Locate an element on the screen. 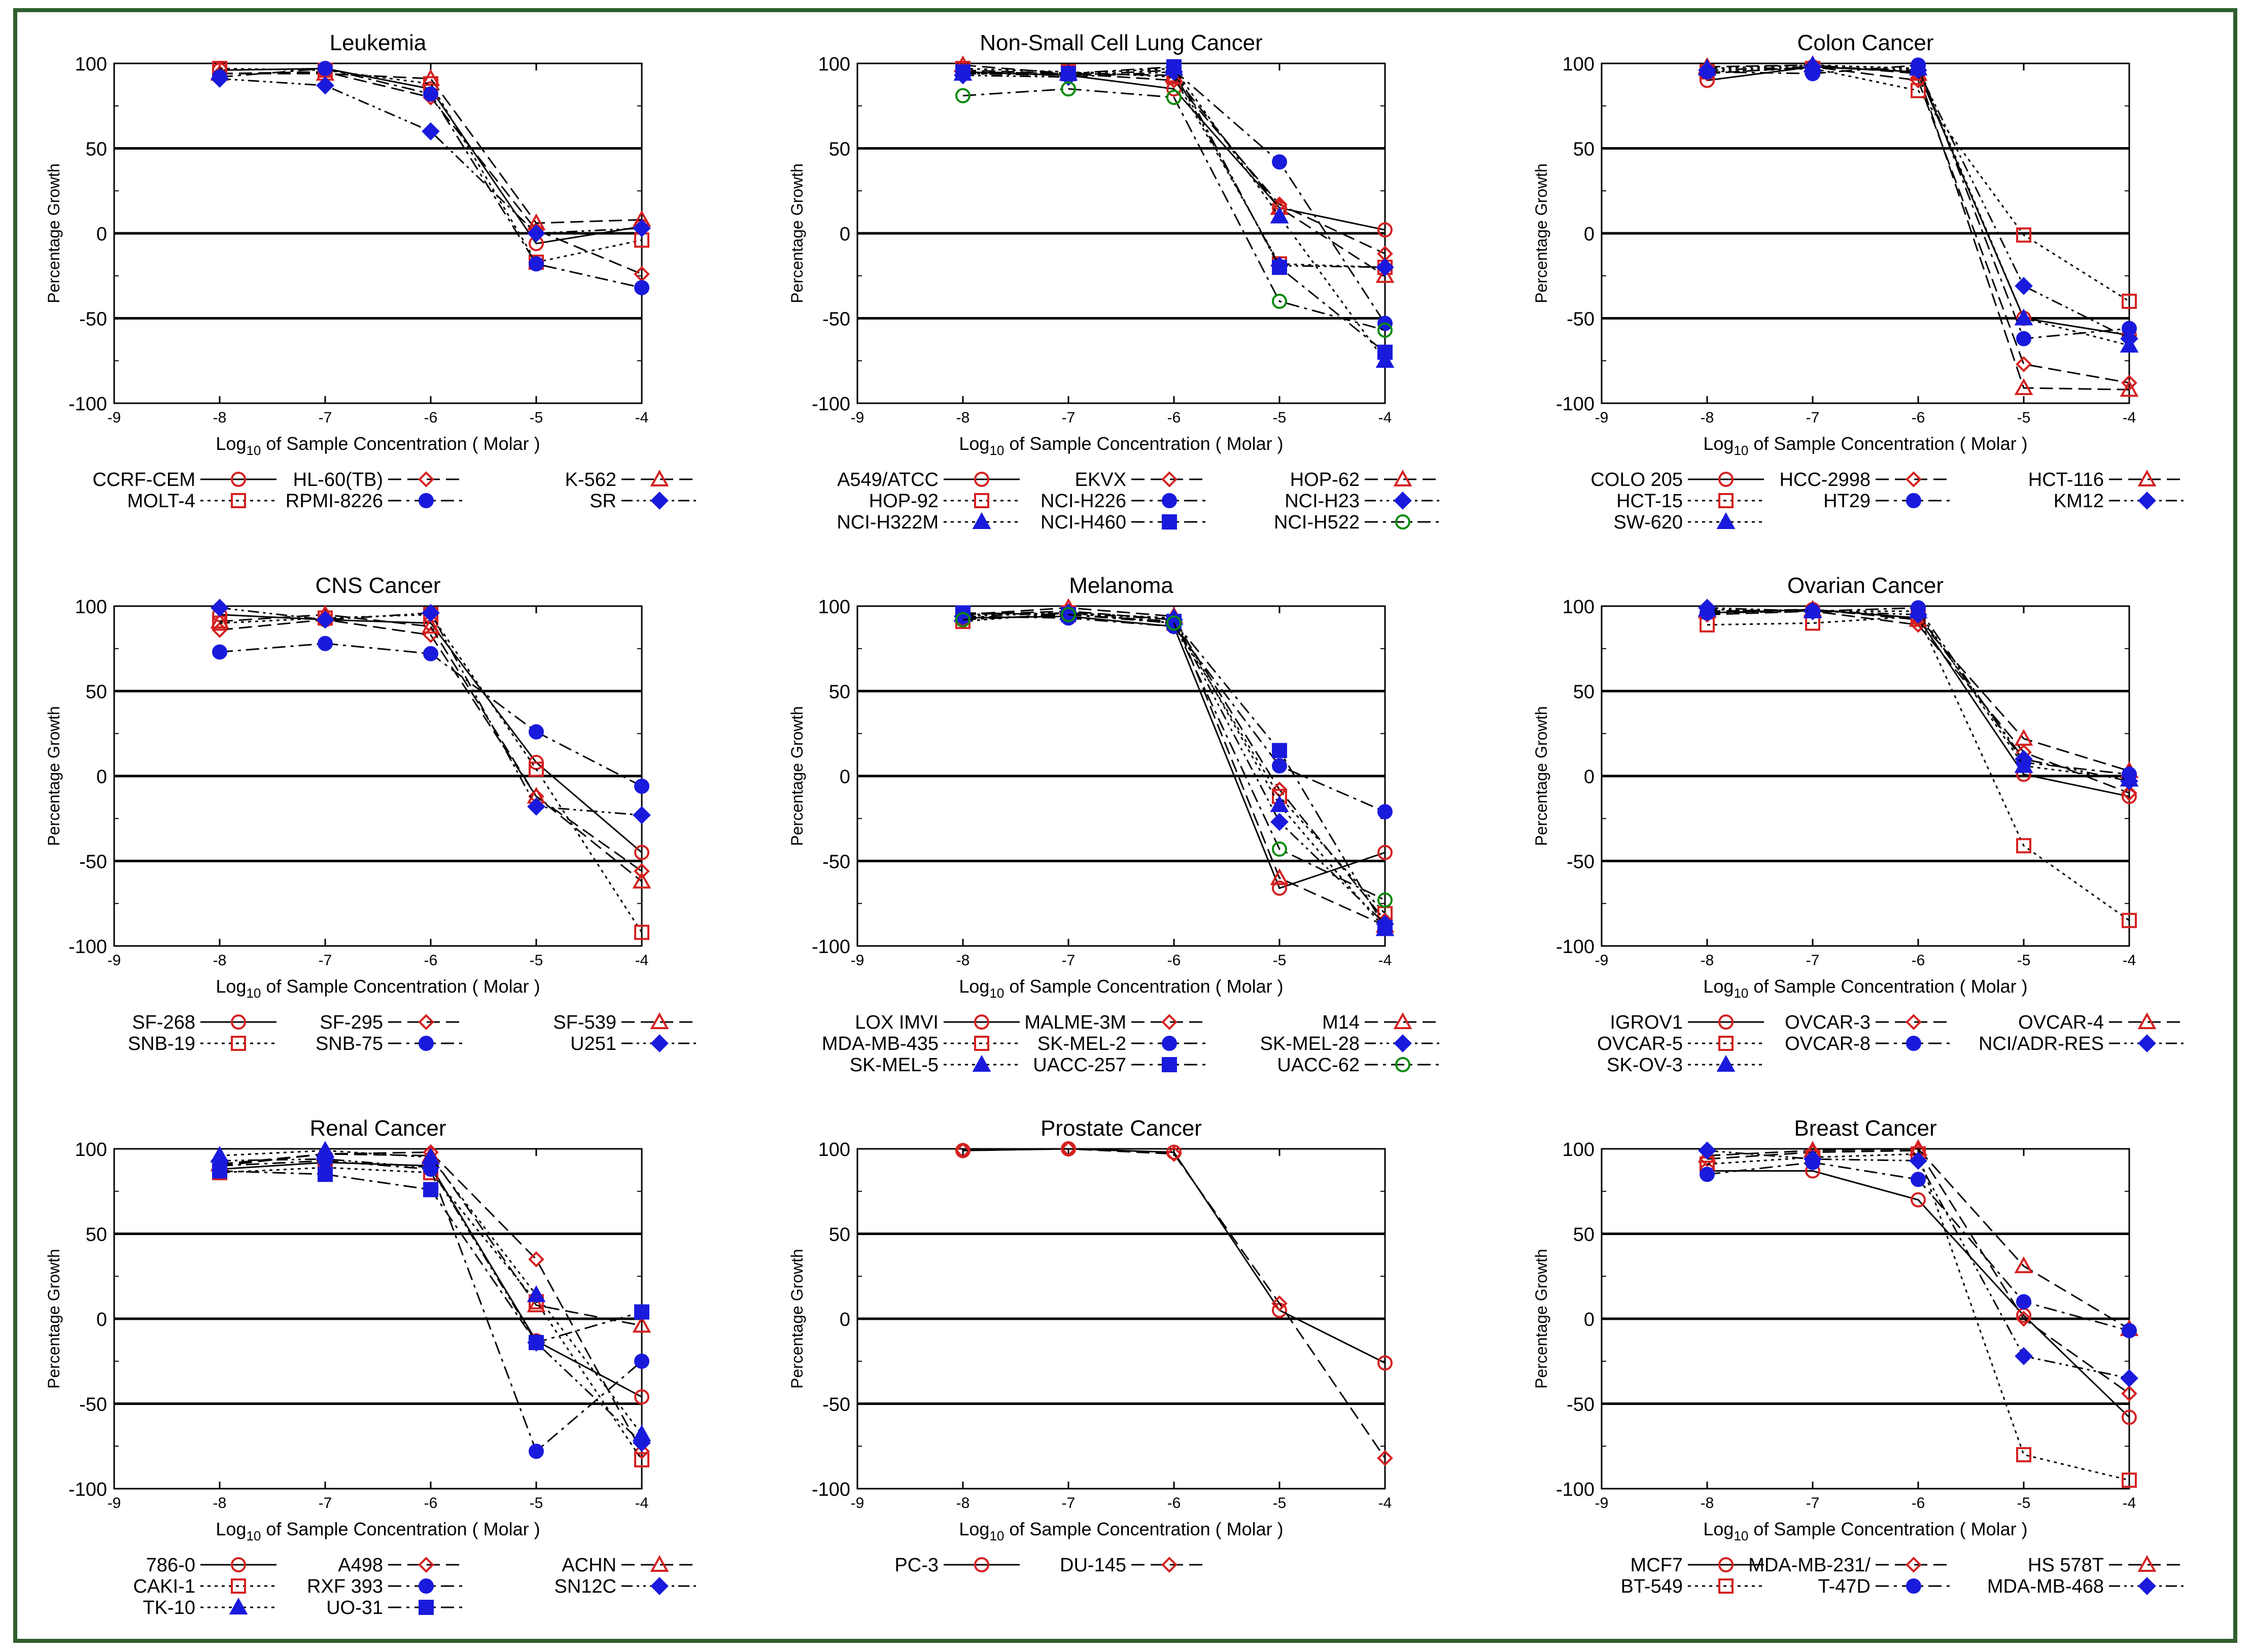 The image size is (2251, 1652). legend-item-km12: KM12 is located at coordinates (2119, 501).